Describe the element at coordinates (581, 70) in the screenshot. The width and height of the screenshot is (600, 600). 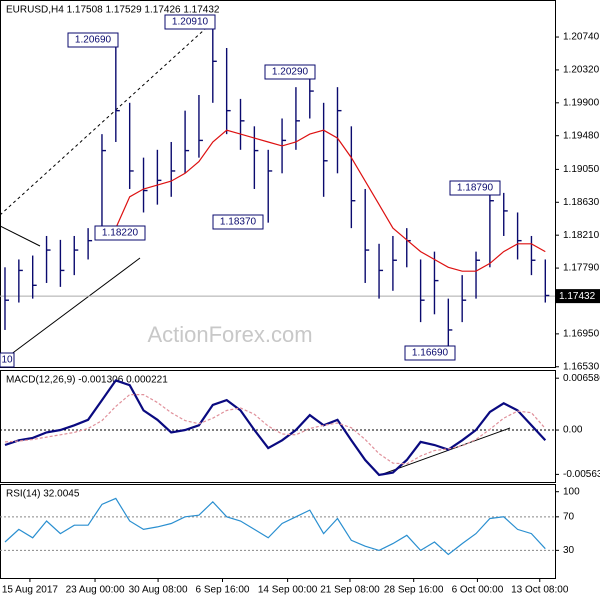
I see `y-tick-label: 1.20320` at that location.